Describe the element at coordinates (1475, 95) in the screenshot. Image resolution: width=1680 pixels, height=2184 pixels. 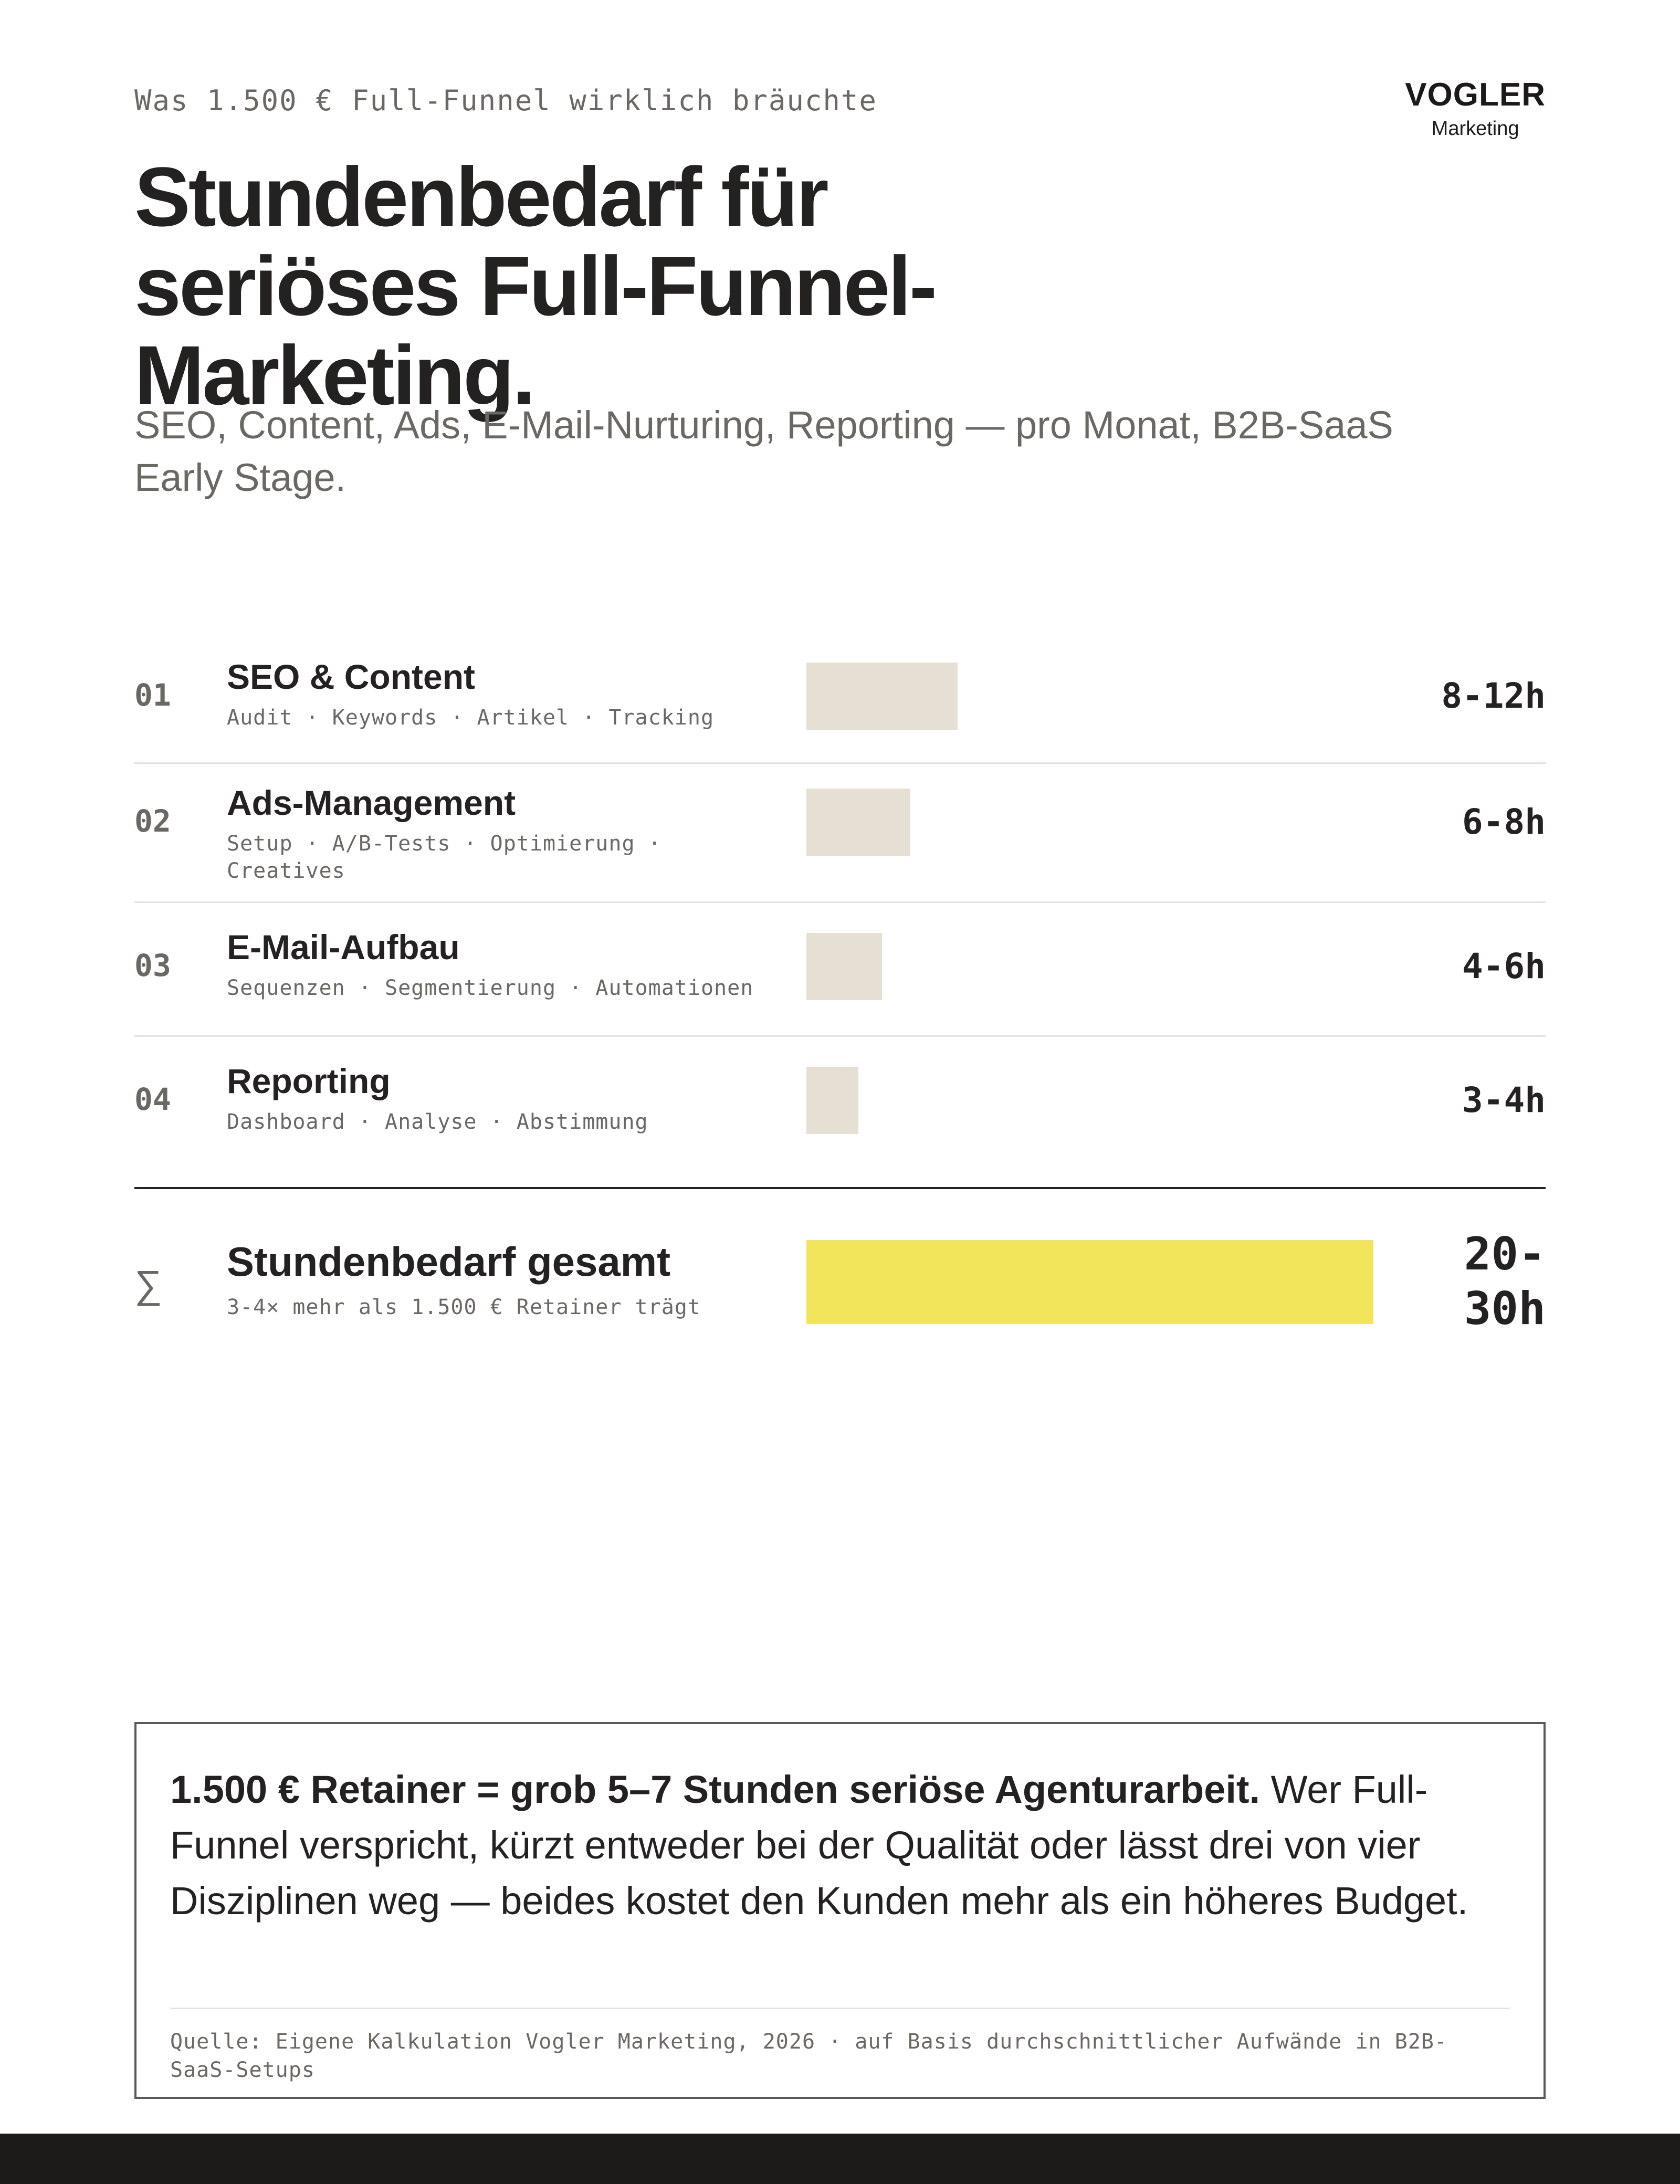
I see `logo-name: VOGLER` at that location.